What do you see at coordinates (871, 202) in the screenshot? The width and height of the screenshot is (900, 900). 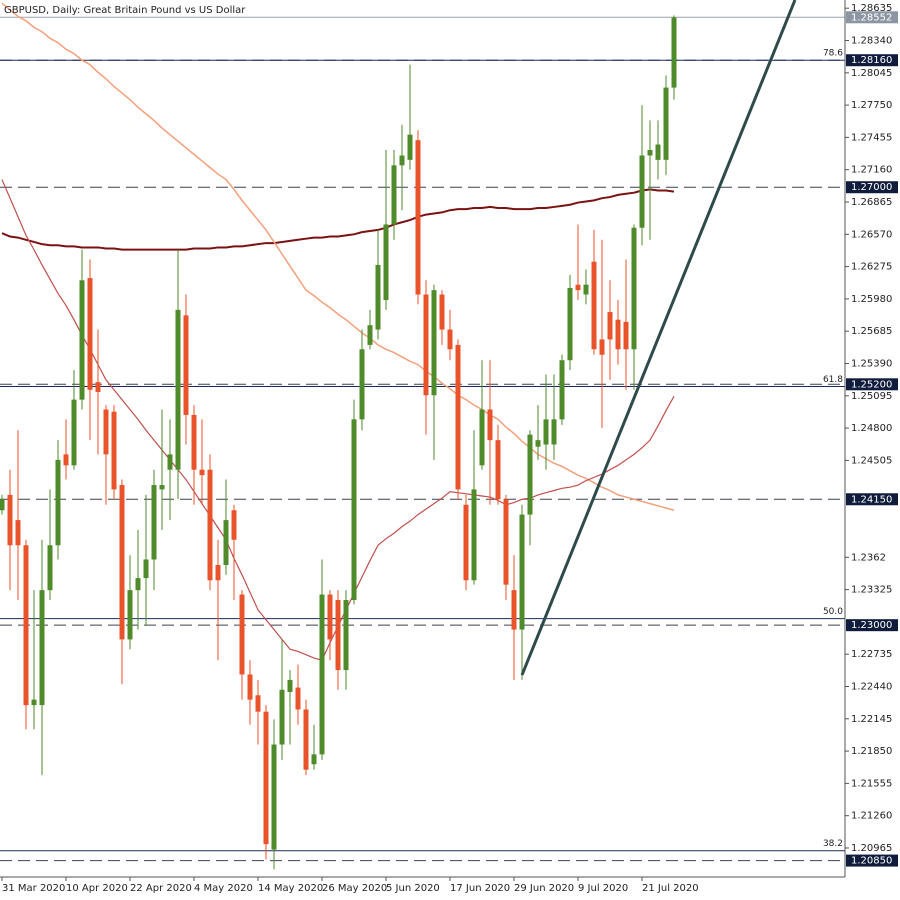 I see `y-tick-label: 1.26865` at bounding box center [871, 202].